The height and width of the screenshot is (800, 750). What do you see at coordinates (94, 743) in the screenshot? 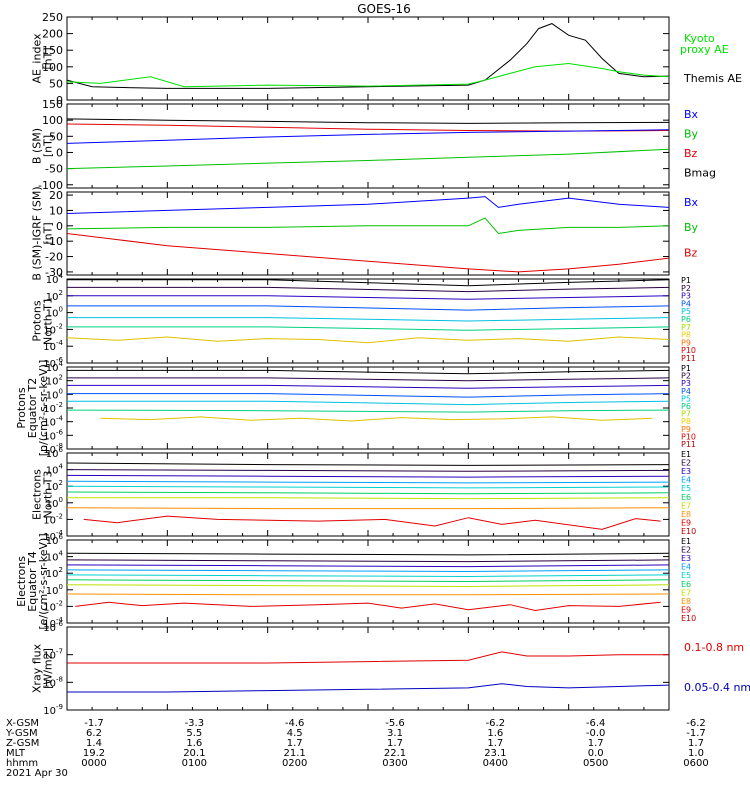
I see `x-row-value: 1.4` at bounding box center [94, 743].